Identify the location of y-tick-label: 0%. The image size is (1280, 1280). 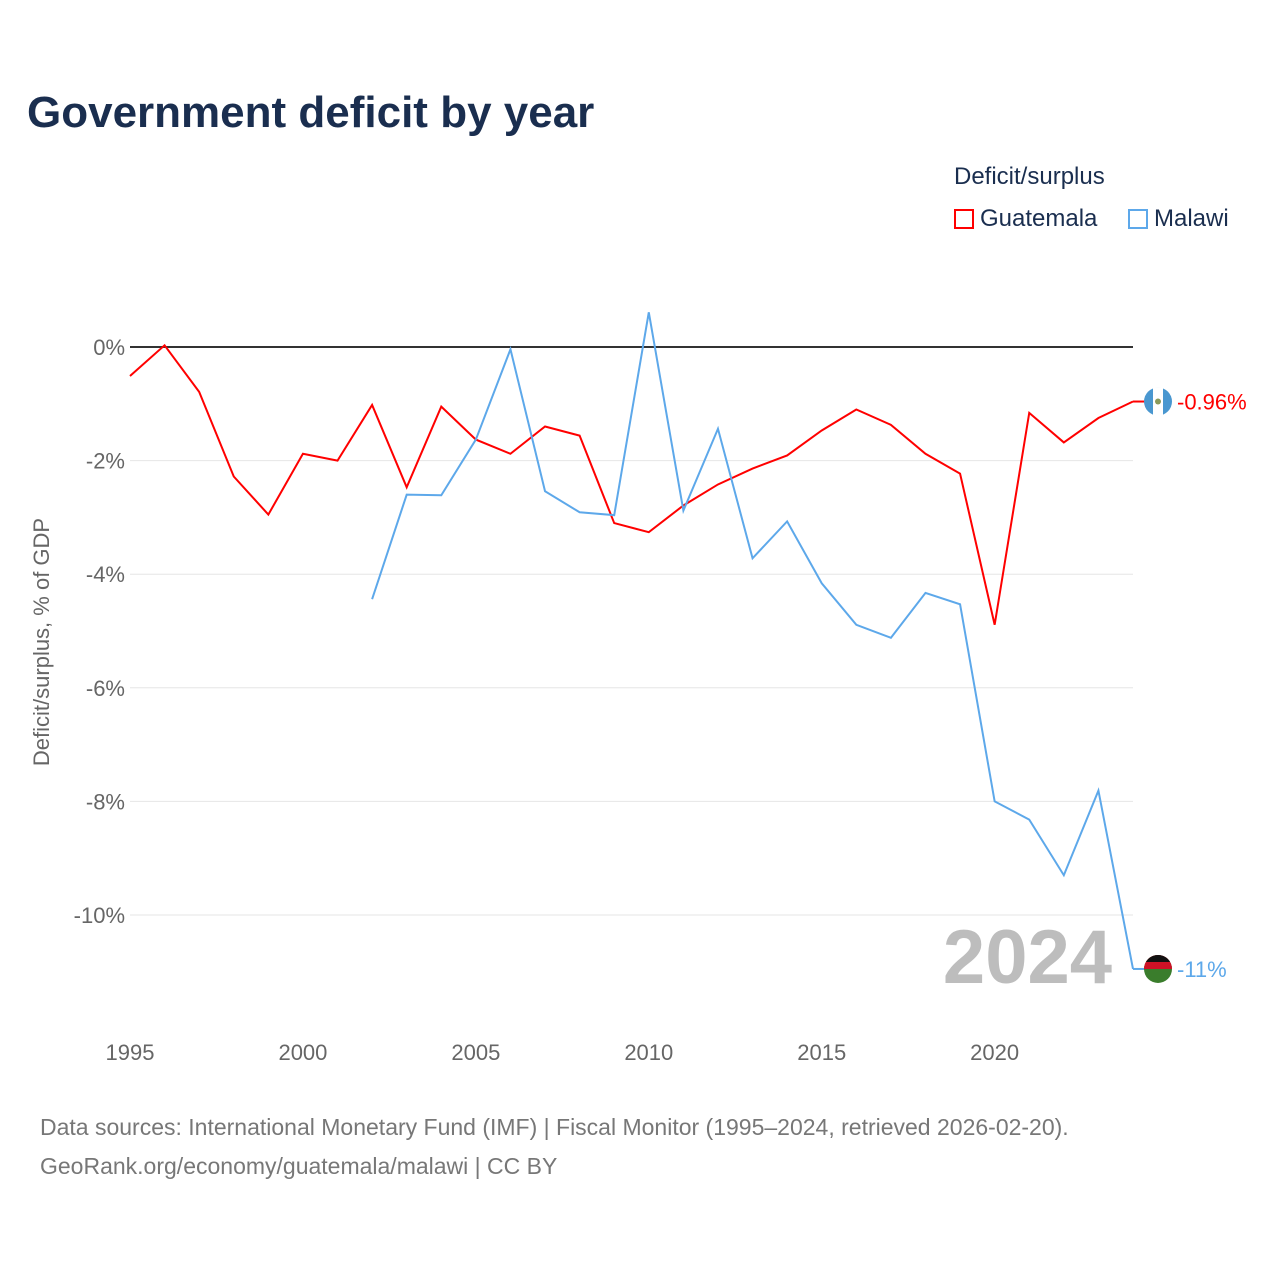
(109, 347).